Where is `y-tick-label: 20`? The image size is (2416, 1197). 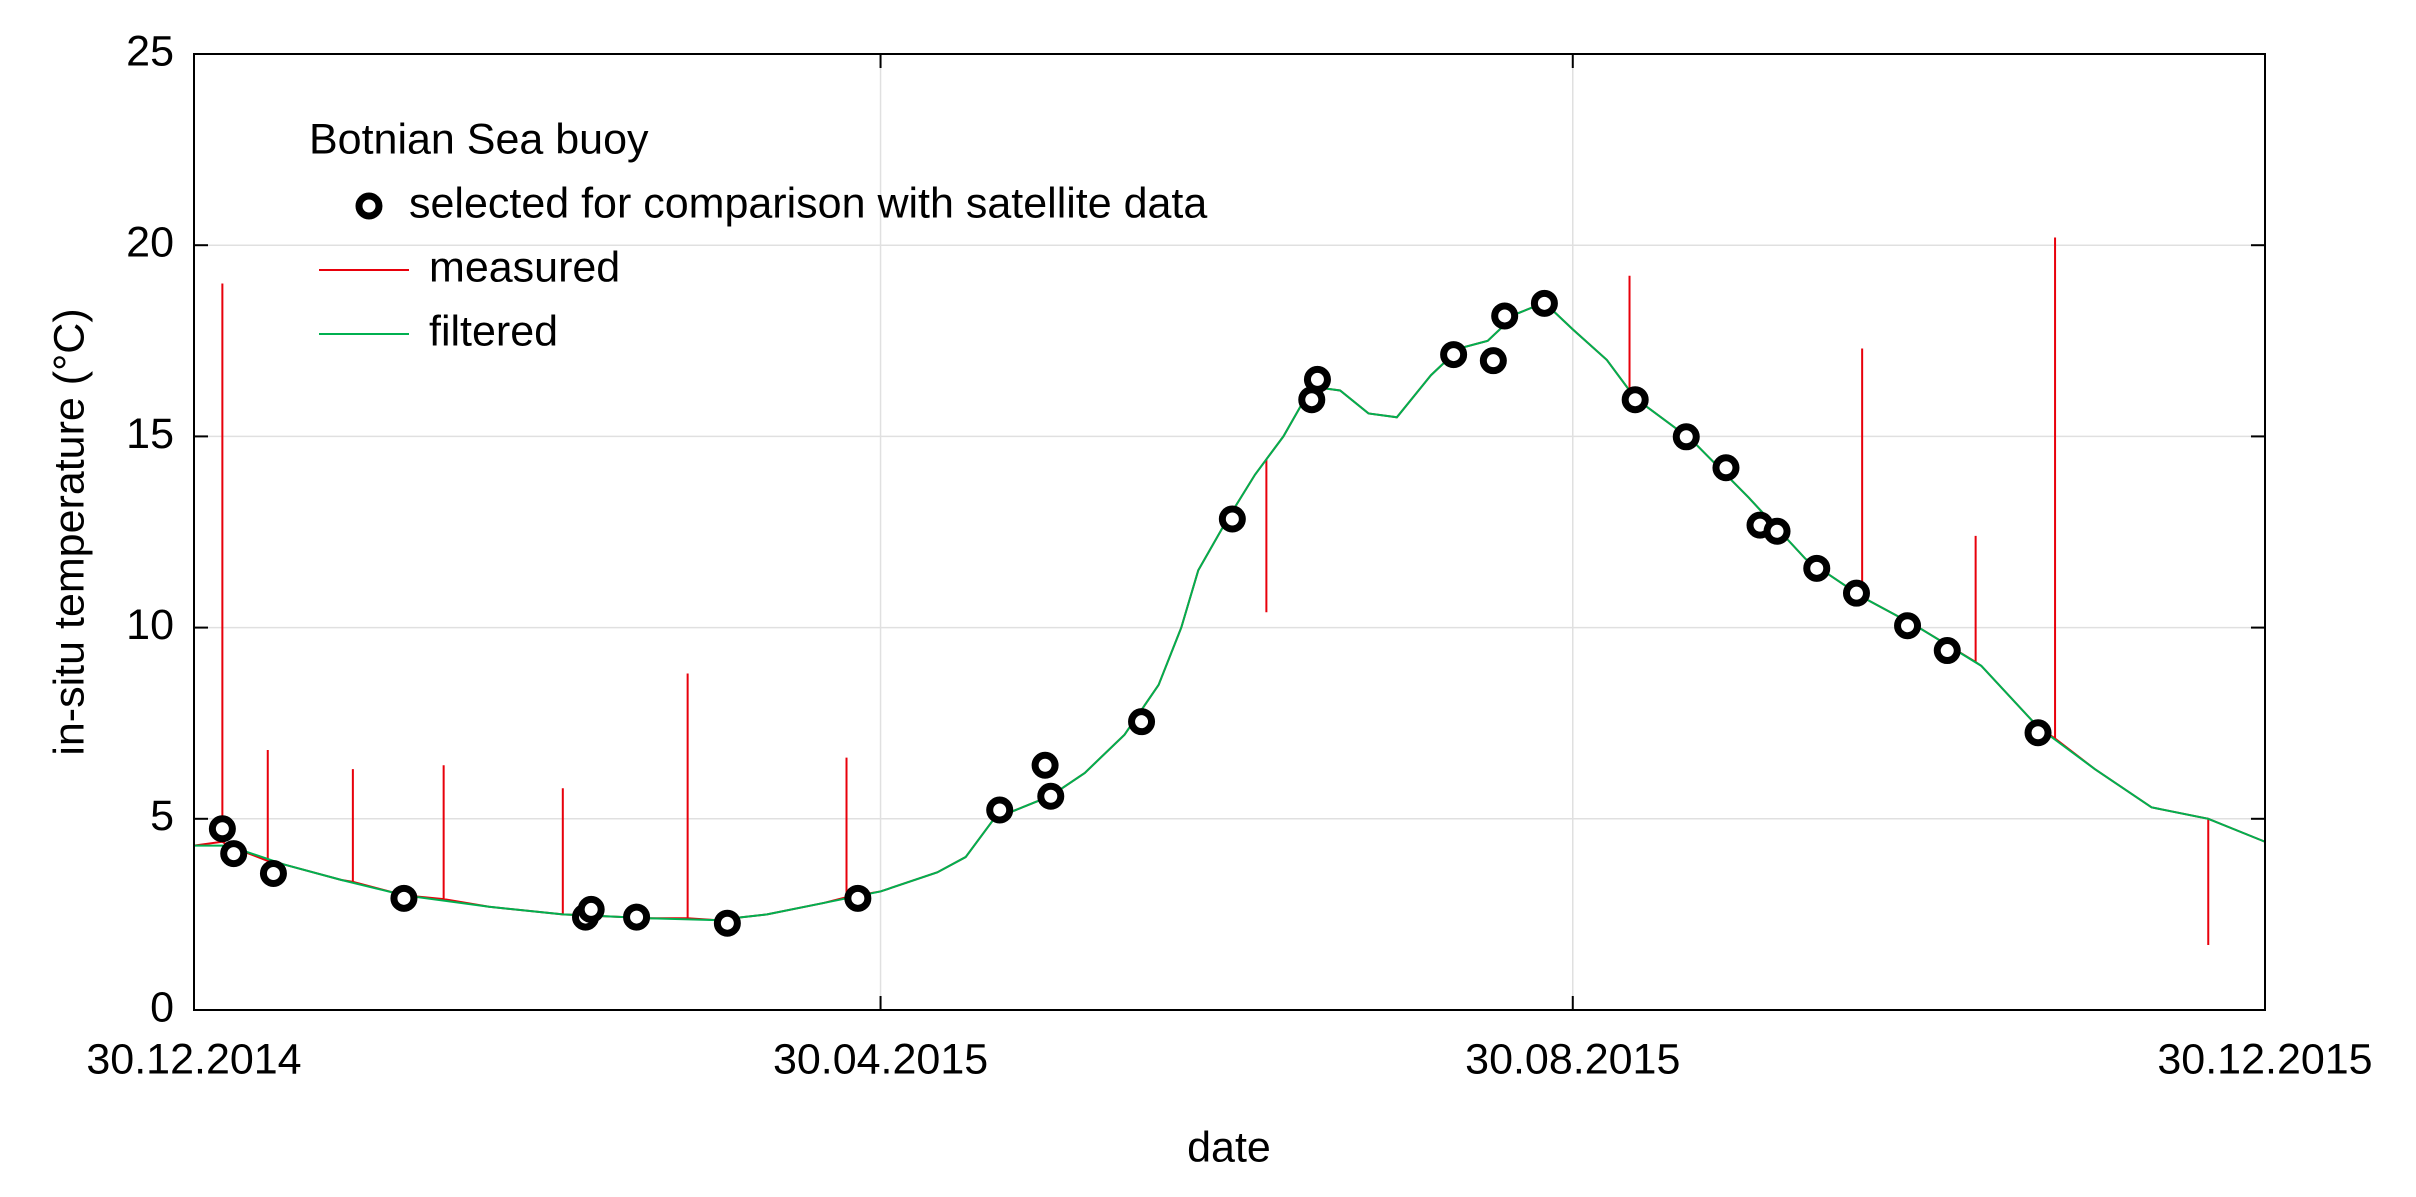
y-tick-label: 20 is located at coordinates (150, 243).